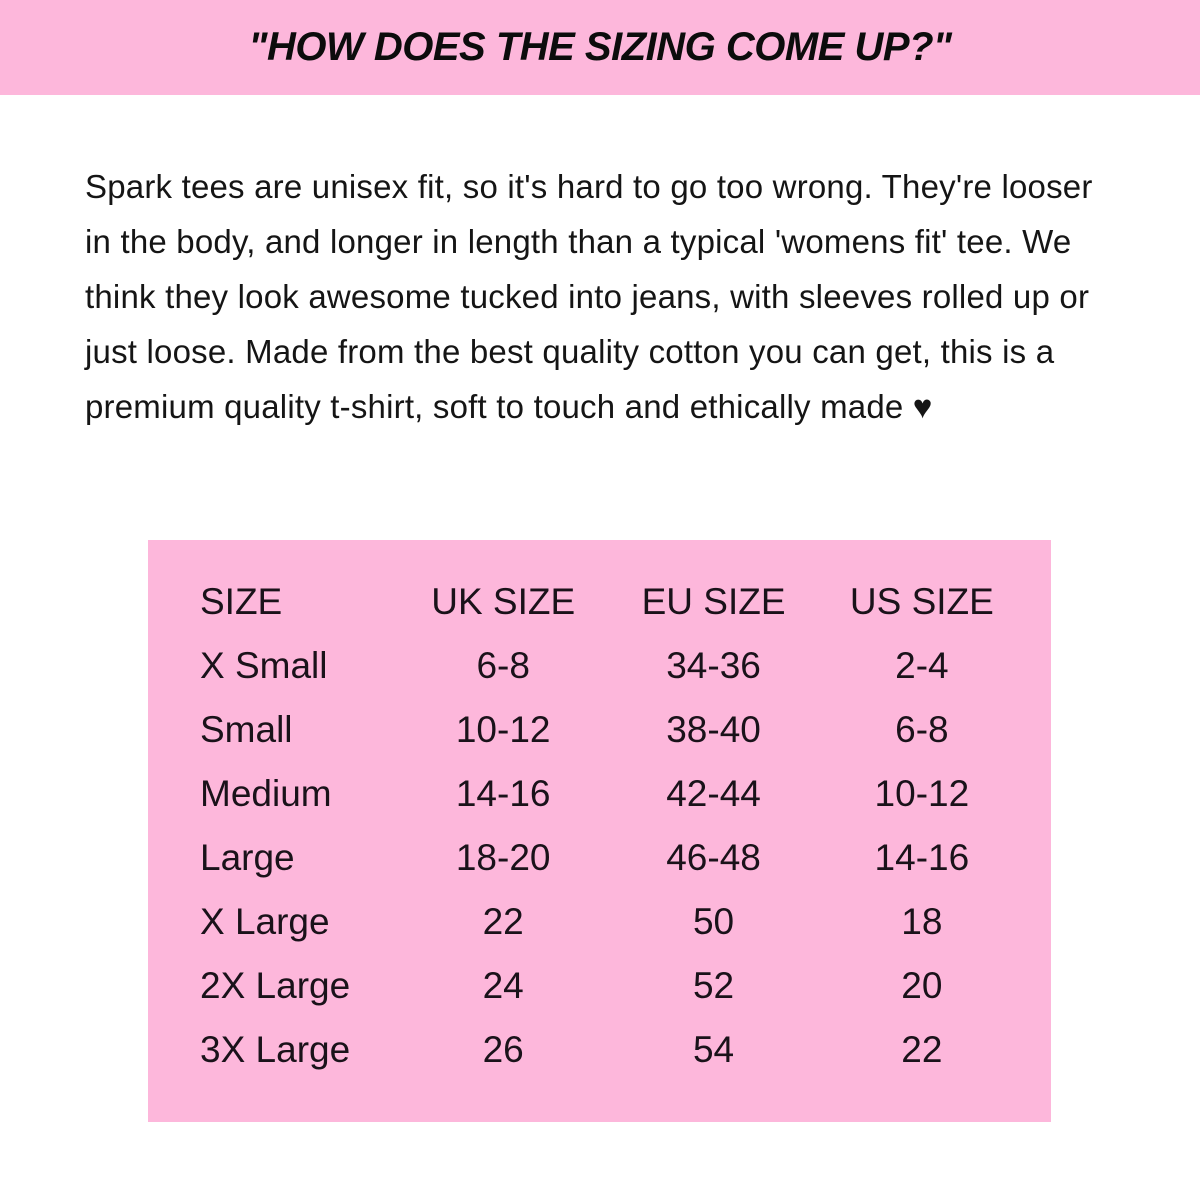  Describe the element at coordinates (503, 729) in the screenshot. I see `uk-size-value: 10-12` at that location.